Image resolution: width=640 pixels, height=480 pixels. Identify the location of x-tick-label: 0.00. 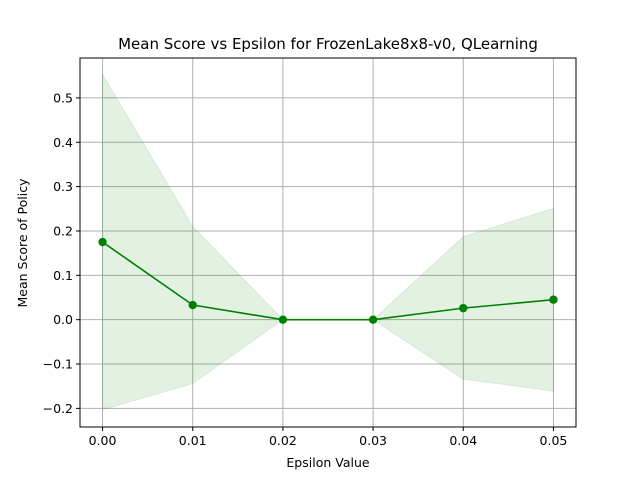
(103, 440).